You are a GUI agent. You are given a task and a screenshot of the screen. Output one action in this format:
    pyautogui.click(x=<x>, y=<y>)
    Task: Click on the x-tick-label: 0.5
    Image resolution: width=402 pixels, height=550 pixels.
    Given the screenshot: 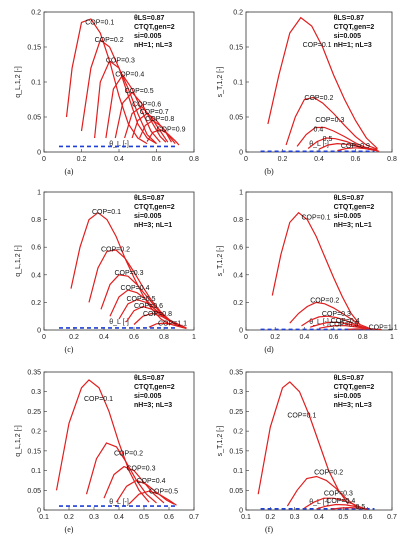 What is the action you would take?
    pyautogui.click(x=343, y=517)
    